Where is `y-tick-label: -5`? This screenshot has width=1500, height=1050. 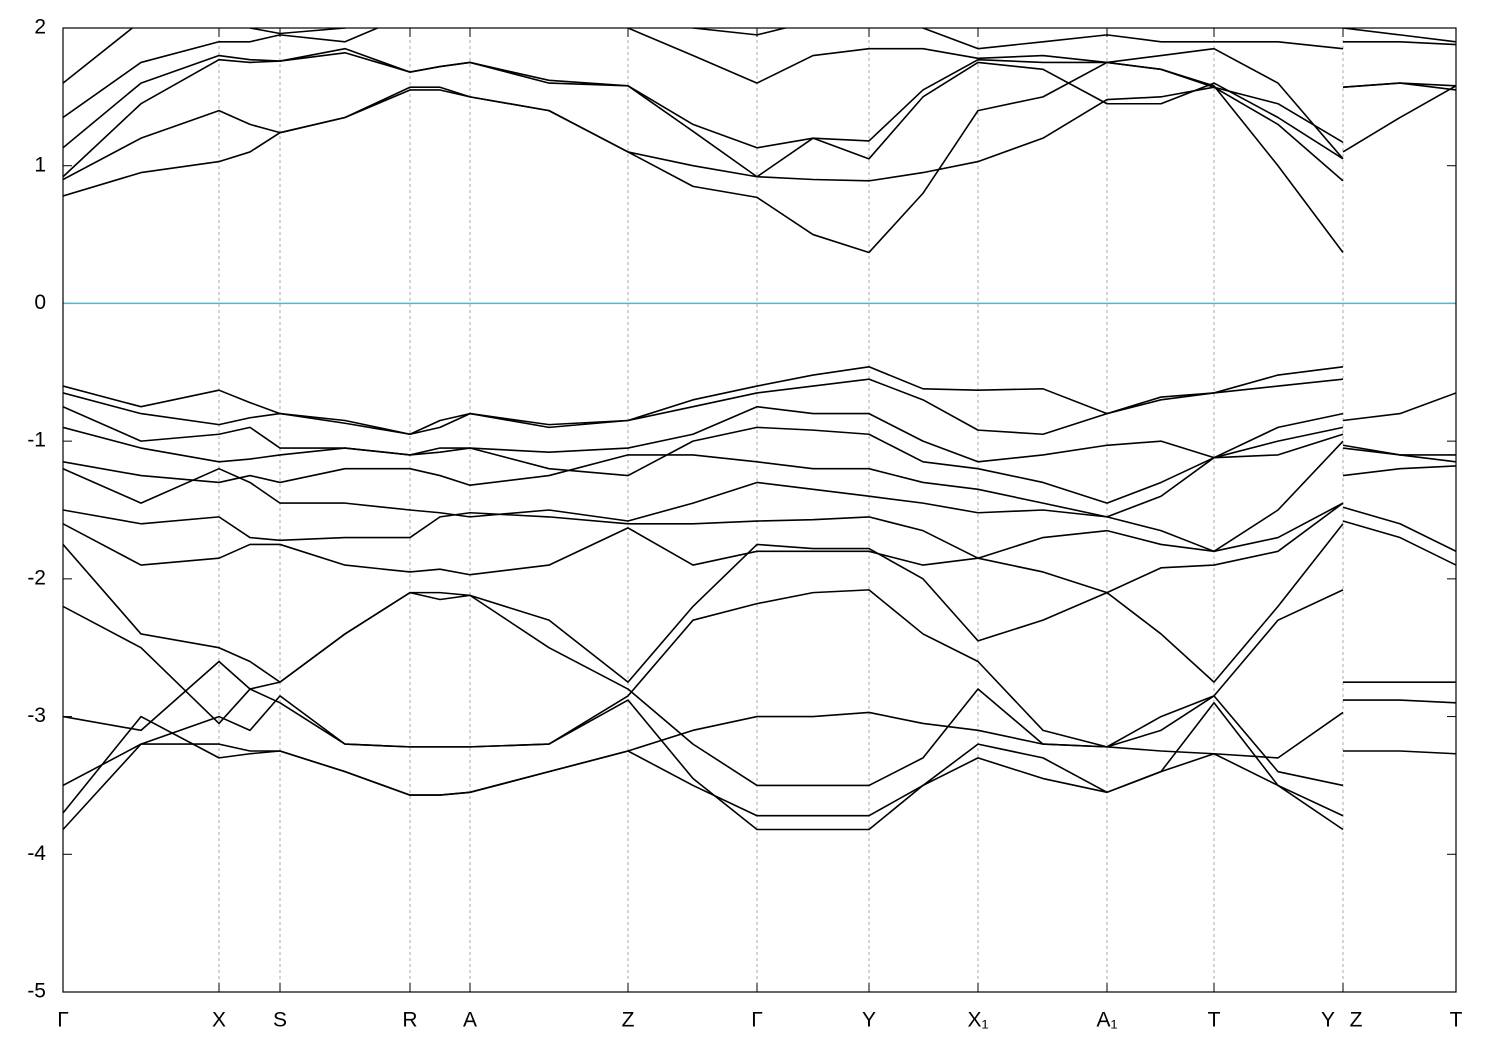 y-tick-label: -5 is located at coordinates (36, 991).